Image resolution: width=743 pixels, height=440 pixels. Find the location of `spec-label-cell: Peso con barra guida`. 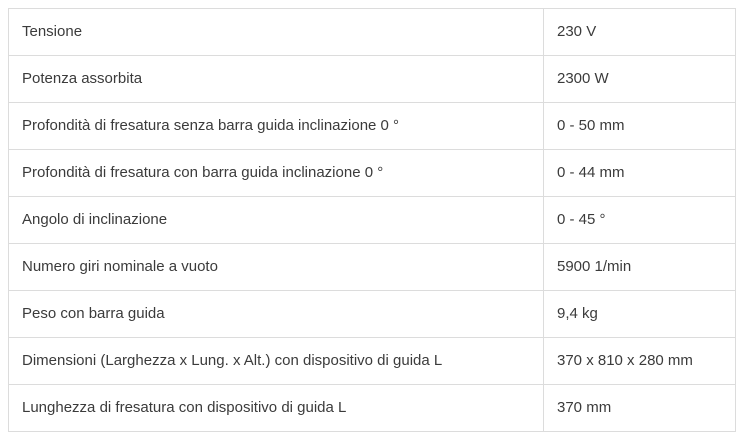

spec-label-cell: Peso con barra guida is located at coordinates (276, 314).